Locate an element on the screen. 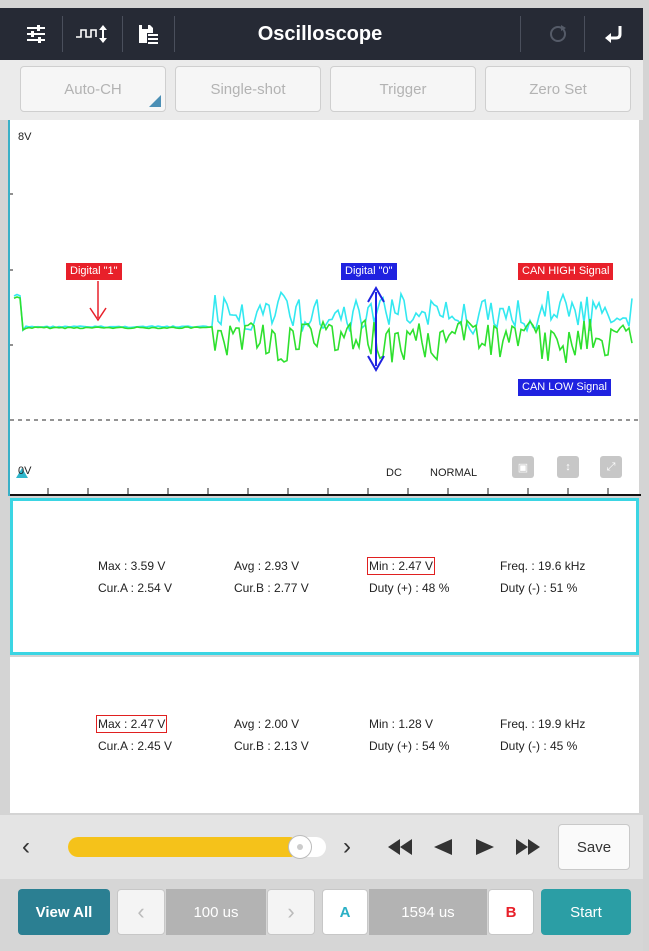 The width and height of the screenshot is (649, 951). signal-scale-icon is located at coordinates (93, 34).